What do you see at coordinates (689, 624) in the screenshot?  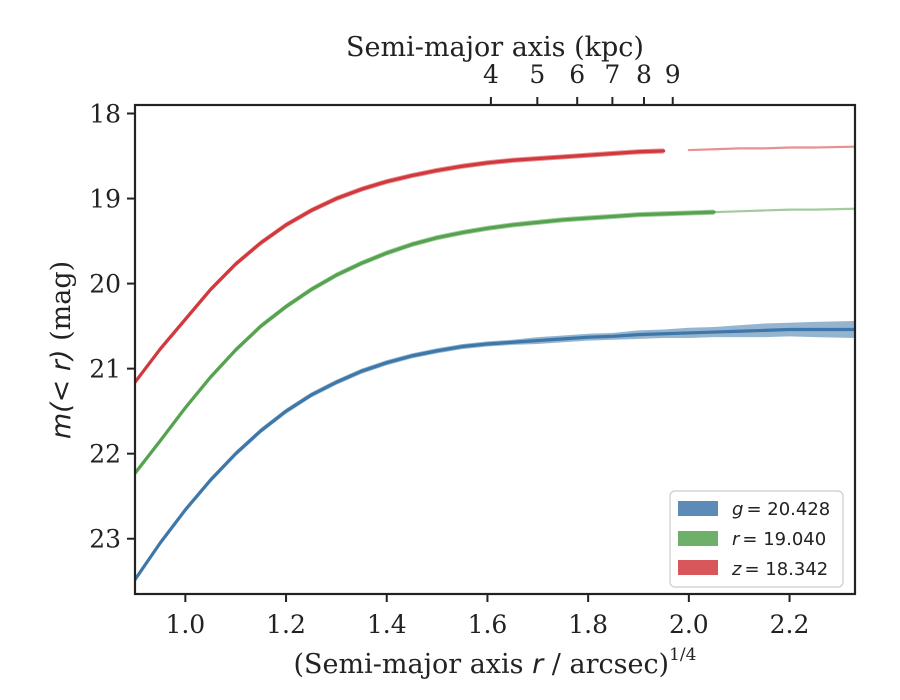 I see `x-tick-label: 2.0` at bounding box center [689, 624].